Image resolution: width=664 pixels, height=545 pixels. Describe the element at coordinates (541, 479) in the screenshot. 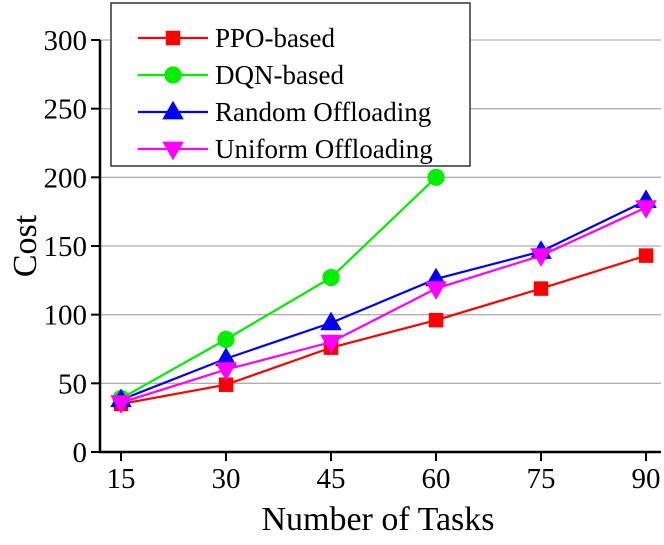

I see `x-tick-label: 75` at that location.